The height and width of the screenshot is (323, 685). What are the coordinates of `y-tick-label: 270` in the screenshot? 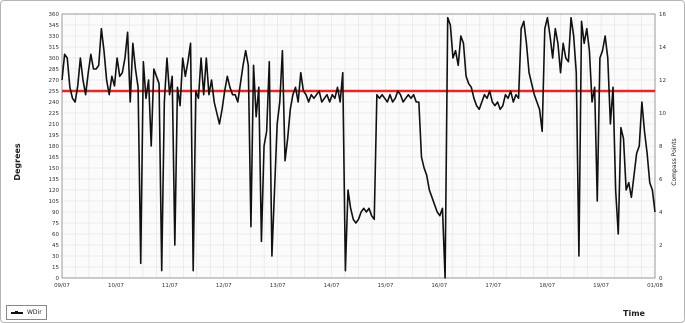 It's located at (54, 81).